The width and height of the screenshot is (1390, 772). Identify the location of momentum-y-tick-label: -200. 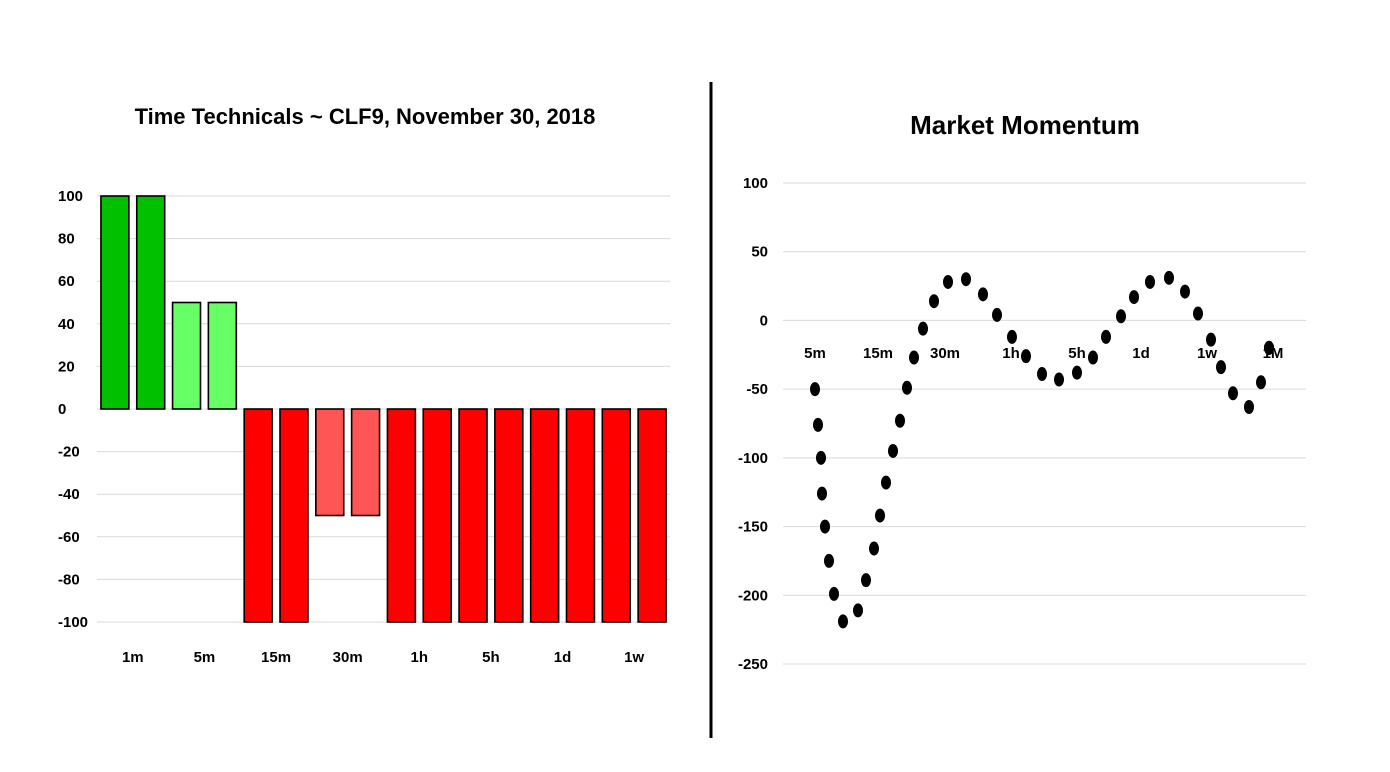
(753, 595).